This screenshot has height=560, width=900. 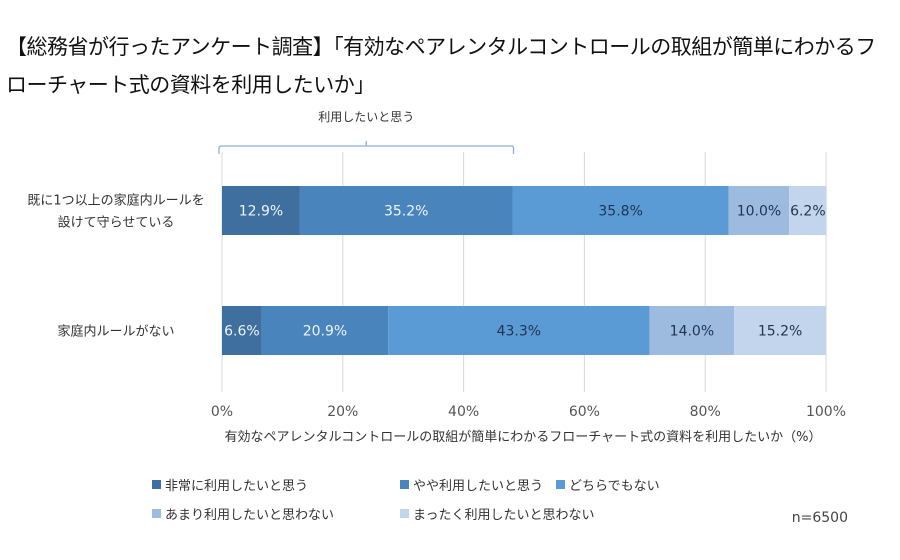 I want to click on category-label: 既に1つ以上の家庭内ルールを, so click(x=115, y=201).